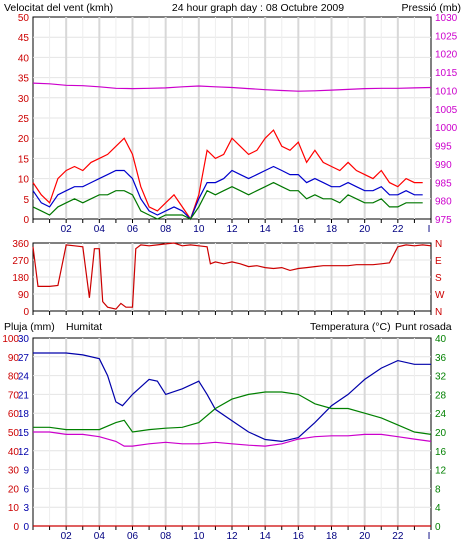 Image resolution: width=465 pixels, height=559 pixels. What do you see at coordinates (446, 110) in the screenshot?
I see `pressure-y-tick-label: 1005` at bounding box center [446, 110].